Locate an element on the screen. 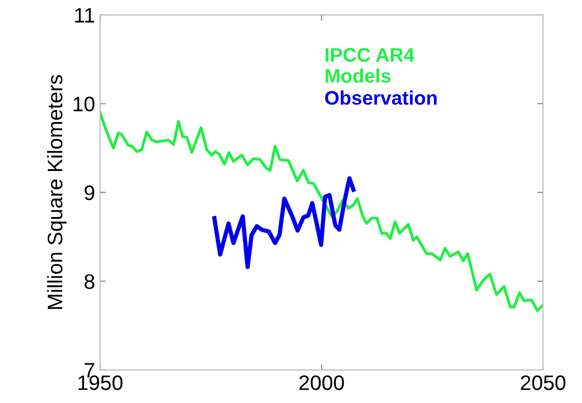 This screenshot has width=582, height=403. x-tick-label: 1950 is located at coordinates (100, 382).